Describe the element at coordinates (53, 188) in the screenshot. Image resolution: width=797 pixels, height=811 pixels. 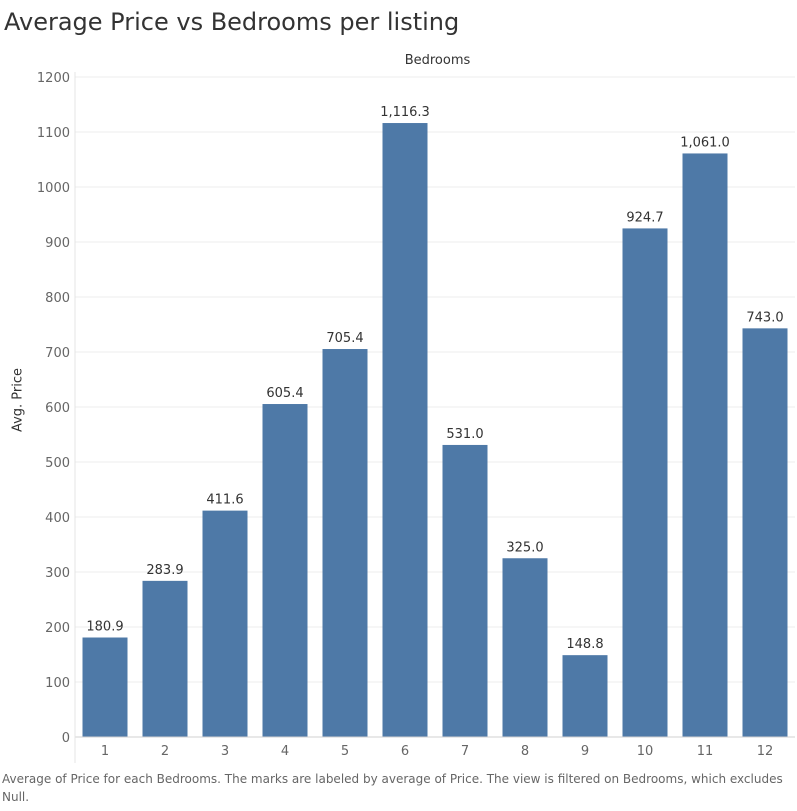
I see `y-tick-label: 1000` at that location.